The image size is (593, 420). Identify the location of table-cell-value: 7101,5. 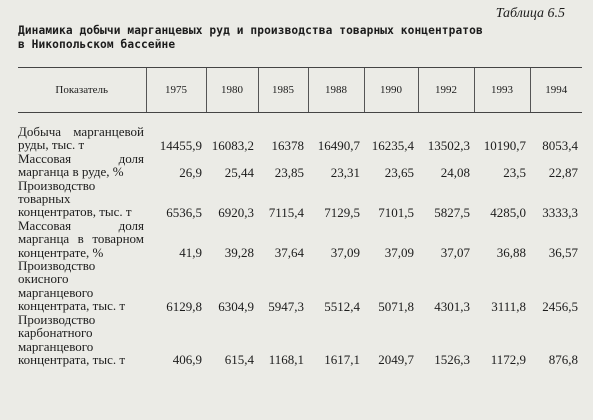
(396, 212).